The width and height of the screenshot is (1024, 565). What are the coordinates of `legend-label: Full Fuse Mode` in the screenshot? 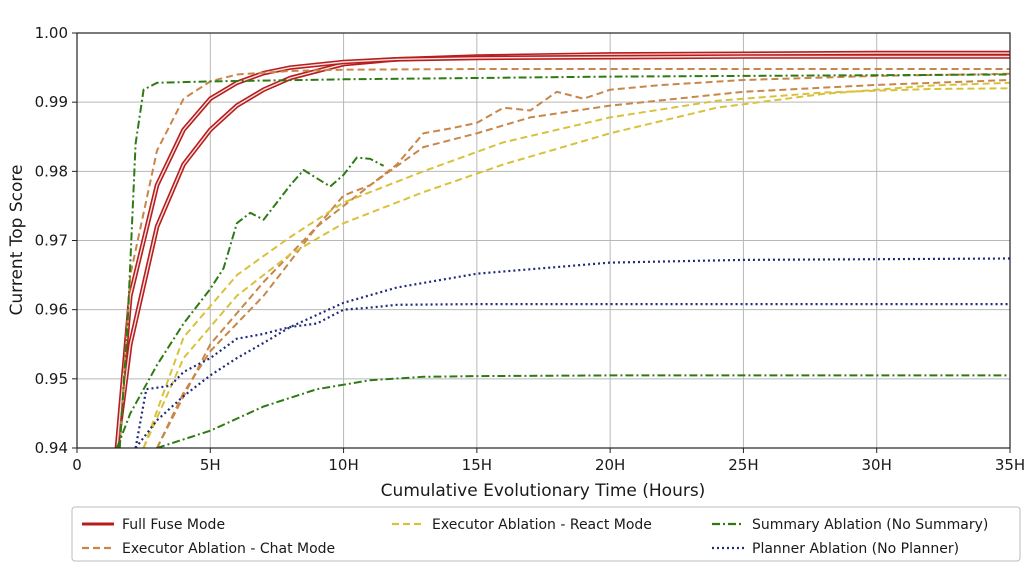 It's located at (173, 525).